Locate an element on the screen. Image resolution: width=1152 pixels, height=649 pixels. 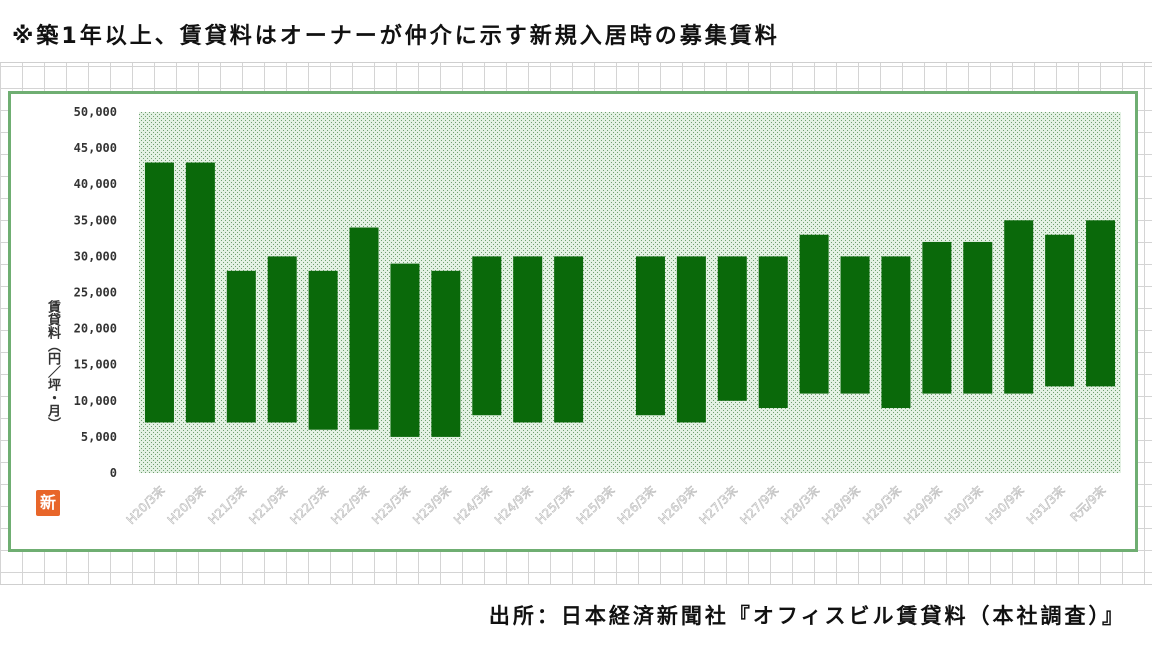
y-tick-label: 10,000 is located at coordinates (95, 401).